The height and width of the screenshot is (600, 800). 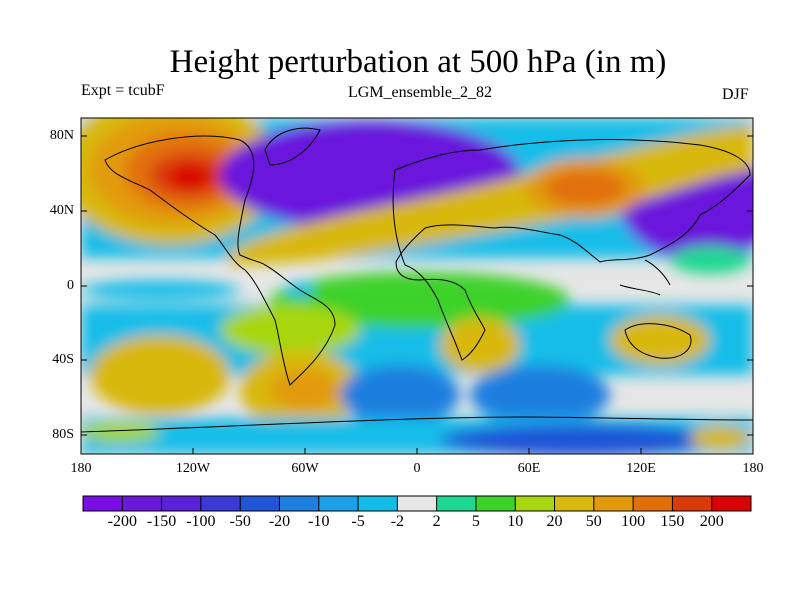 What do you see at coordinates (515, 521) in the screenshot?
I see `colorbar-label: 10` at bounding box center [515, 521].